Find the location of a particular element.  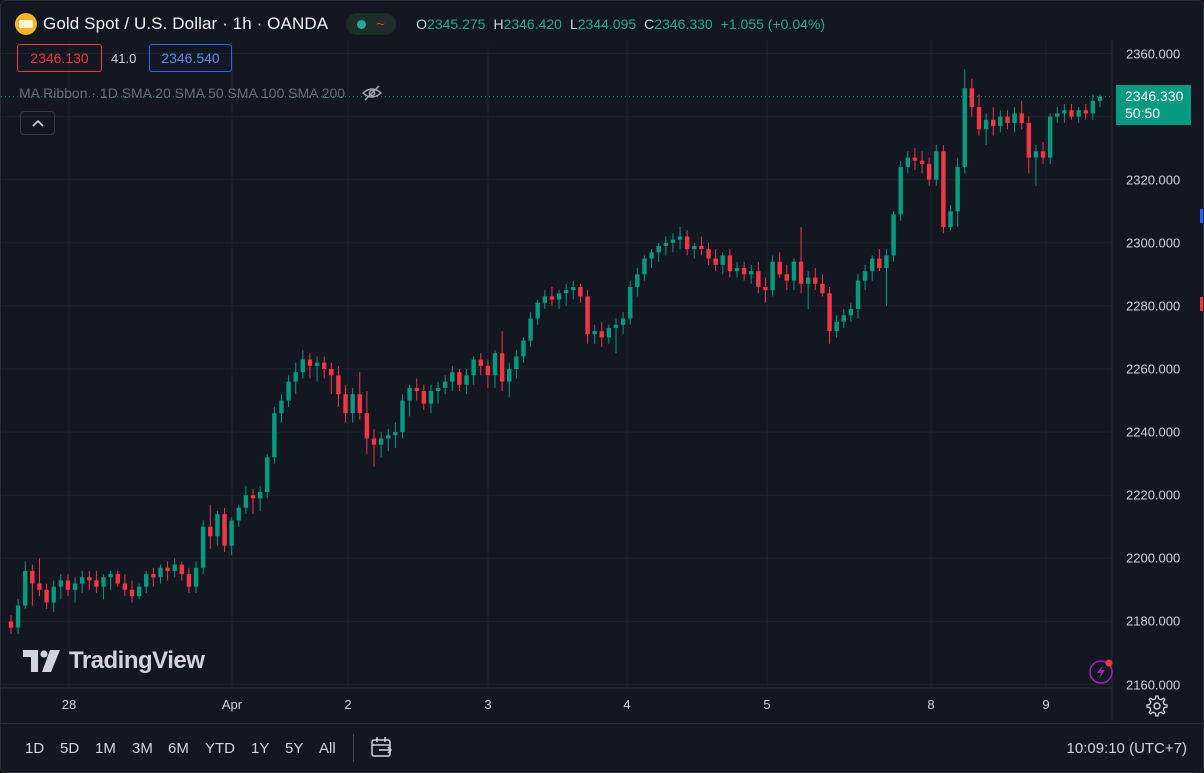

sell-price-button: 2346.130 is located at coordinates (59, 58).